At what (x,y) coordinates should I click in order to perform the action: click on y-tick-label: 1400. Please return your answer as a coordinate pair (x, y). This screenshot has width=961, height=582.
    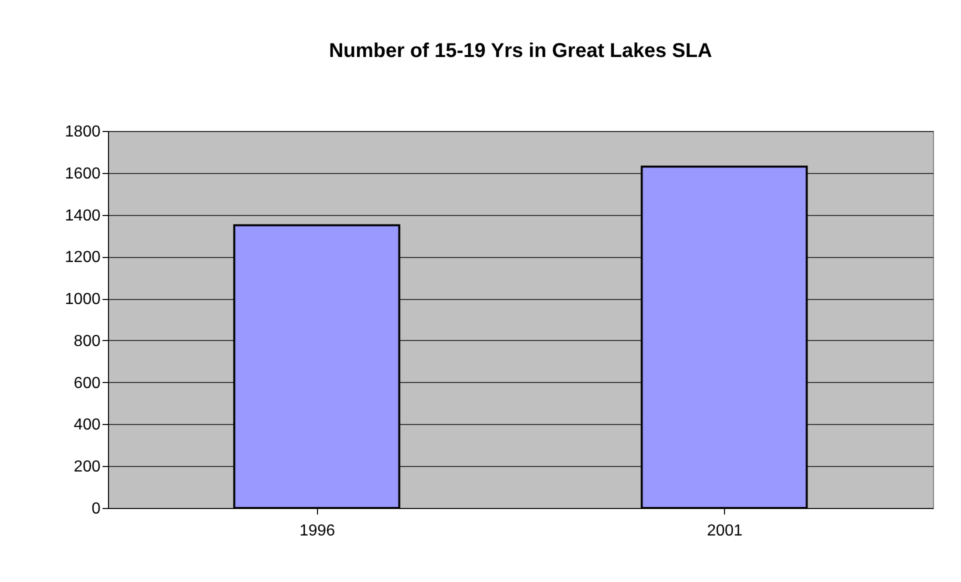
    Looking at the image, I should click on (82, 215).